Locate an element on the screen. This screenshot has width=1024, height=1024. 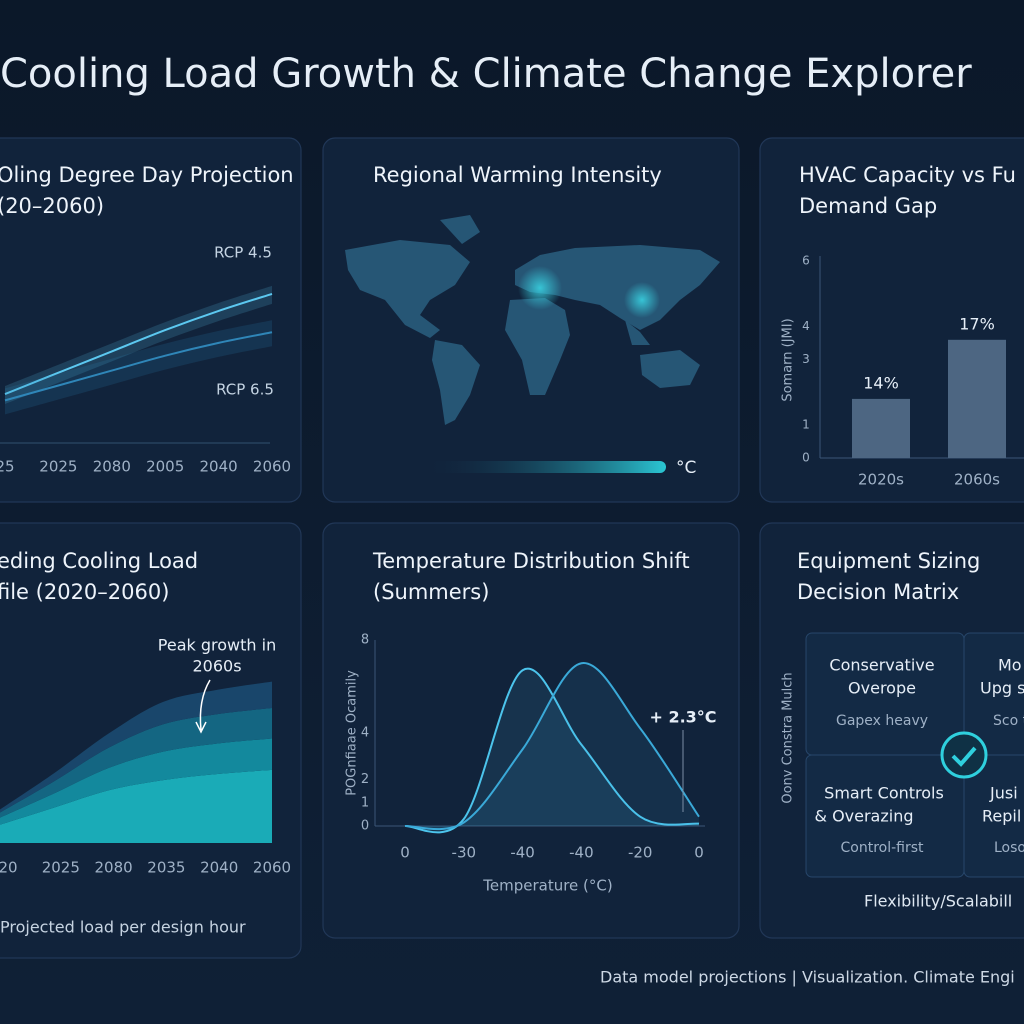
y-tick-label: 2 is located at coordinates (365, 779).